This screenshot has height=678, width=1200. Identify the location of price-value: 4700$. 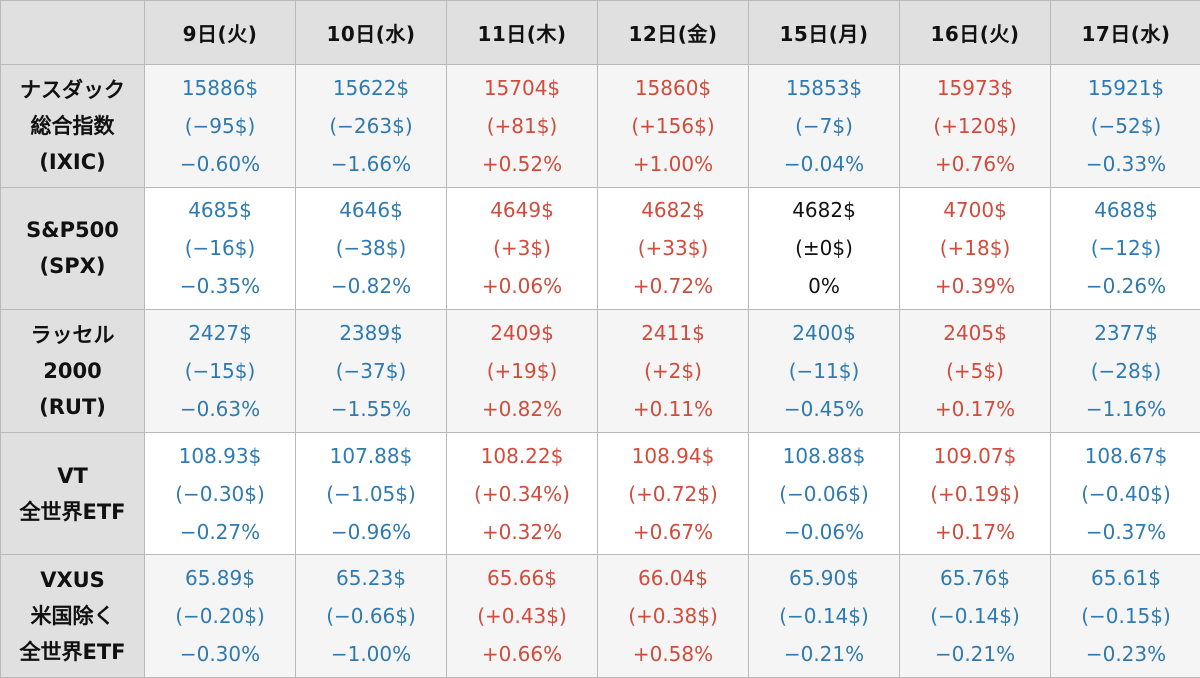
(975, 210).